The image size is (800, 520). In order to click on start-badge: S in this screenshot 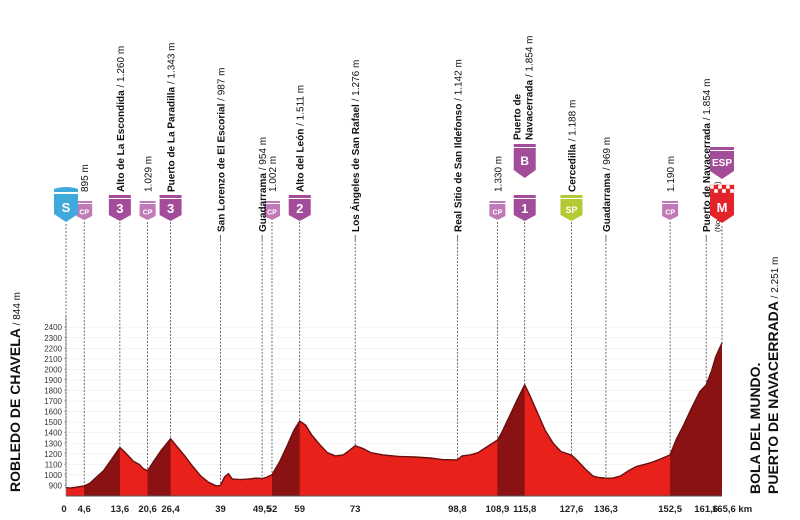, I will do `click(66, 204)`.